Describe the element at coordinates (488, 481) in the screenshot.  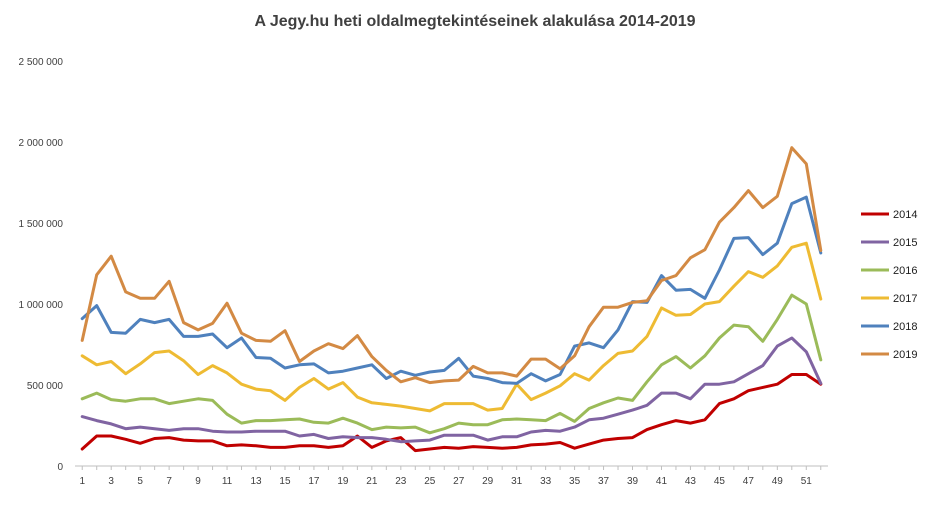
I see `x-tick-label: 29` at that location.